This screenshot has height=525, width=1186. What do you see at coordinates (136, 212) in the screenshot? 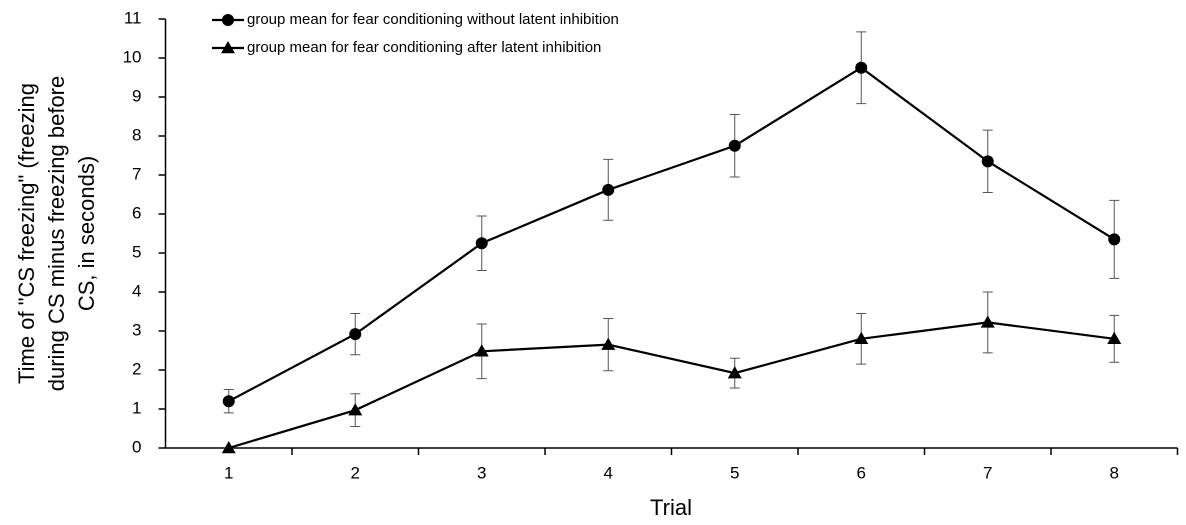
I see `y-tick-label: 6` at bounding box center [136, 212].